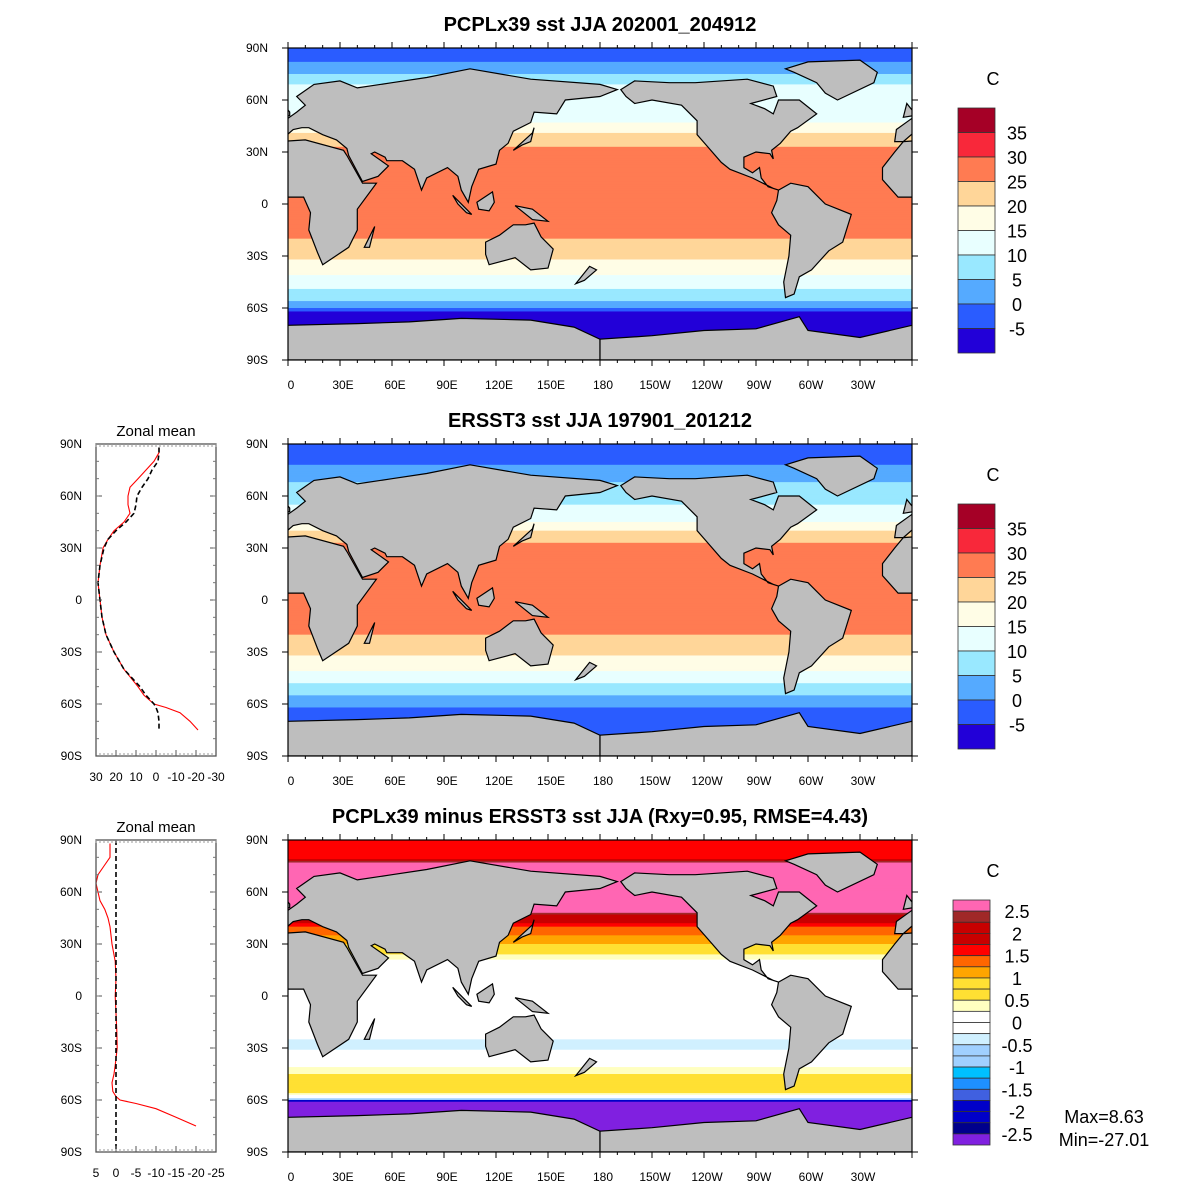 The width and height of the screenshot is (1200, 1200). I want to click on lon-tick-label: 60W, so click(811, 781).